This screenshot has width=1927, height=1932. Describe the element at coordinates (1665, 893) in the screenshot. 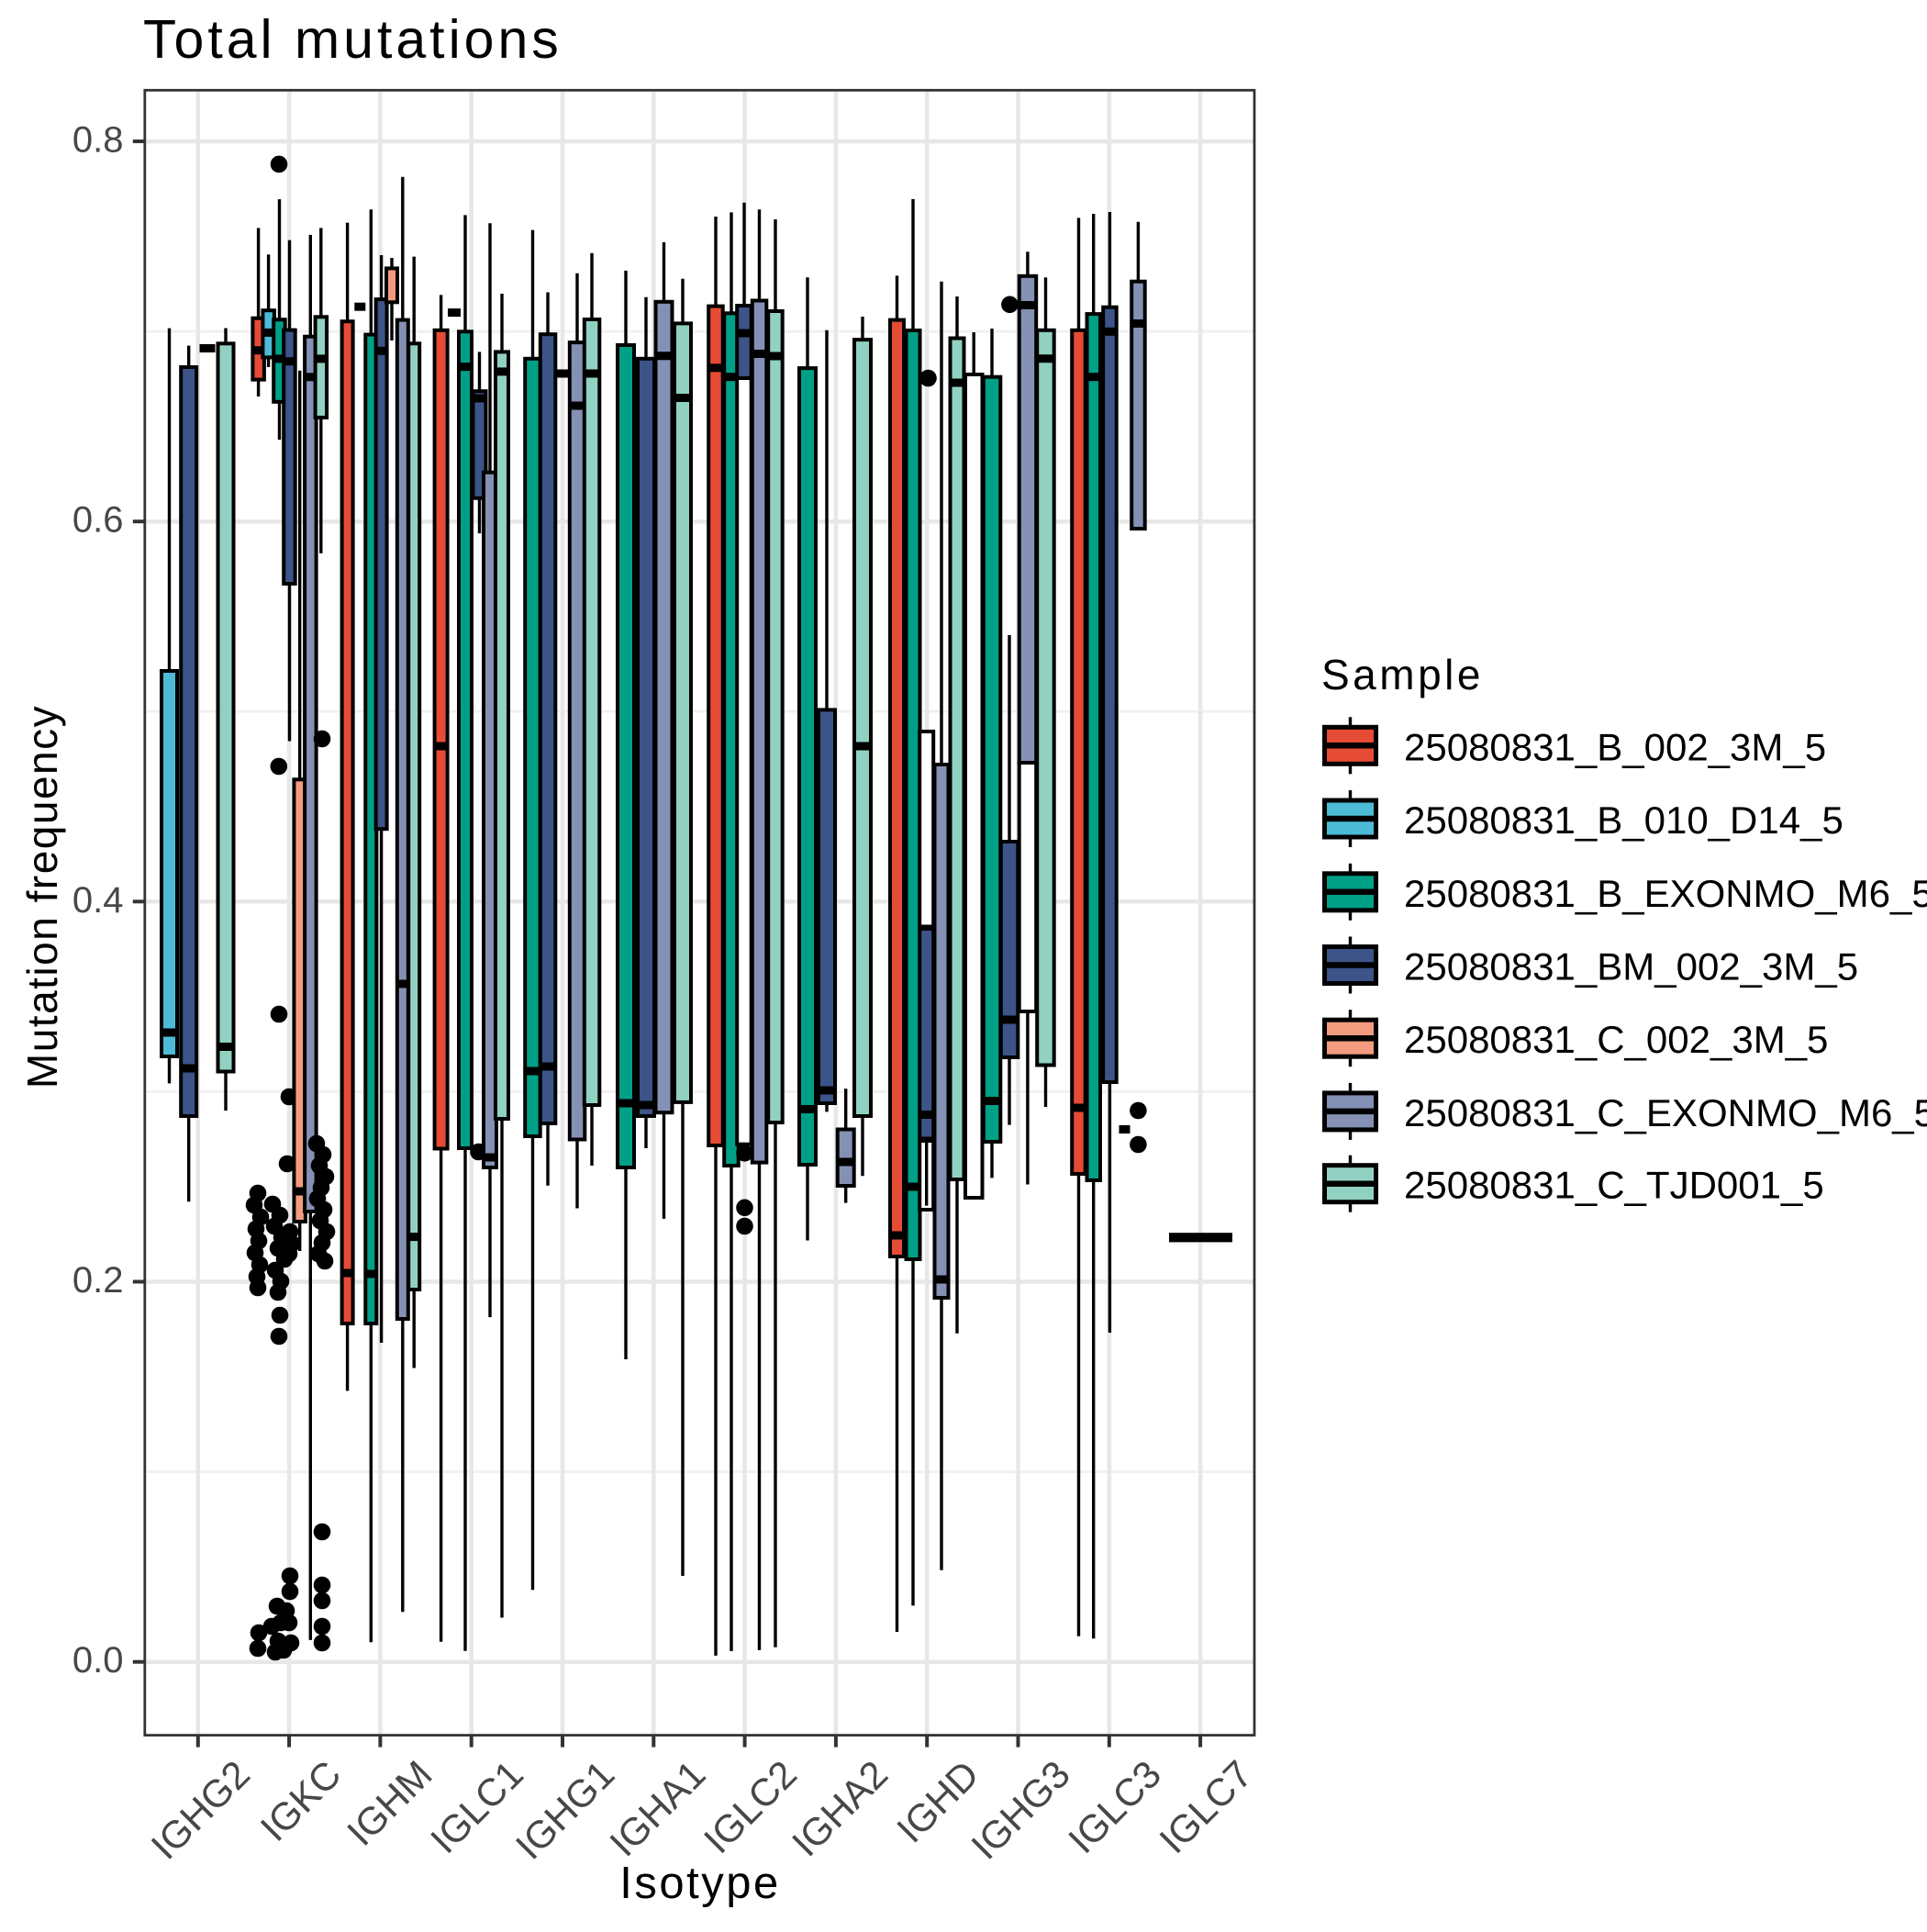

I see `svg-text: 25080831_B_EXONMO_M6_5` at that location.